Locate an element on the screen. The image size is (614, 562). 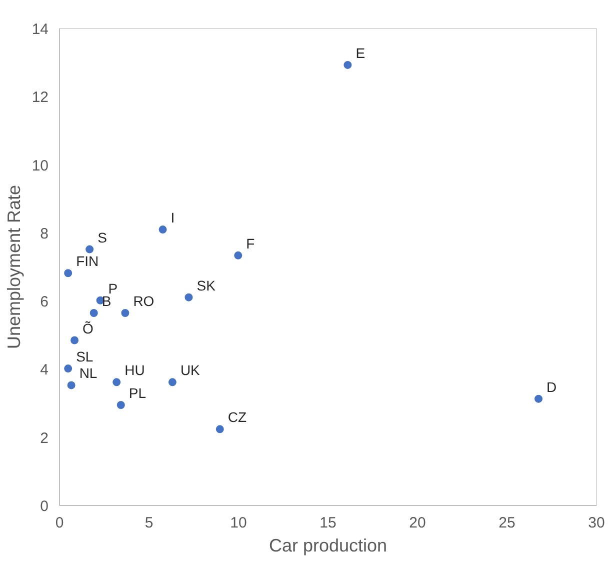
annotation: PL is located at coordinates (137, 392).